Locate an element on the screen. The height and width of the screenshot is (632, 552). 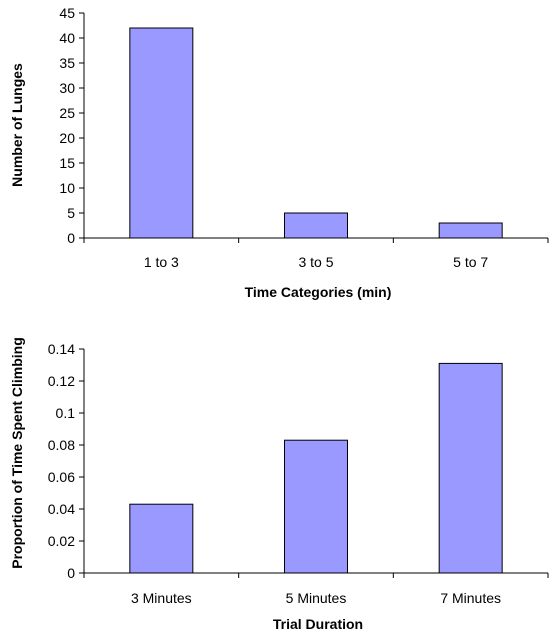
y-tick-label-1-10: 45 is located at coordinates (67, 13).